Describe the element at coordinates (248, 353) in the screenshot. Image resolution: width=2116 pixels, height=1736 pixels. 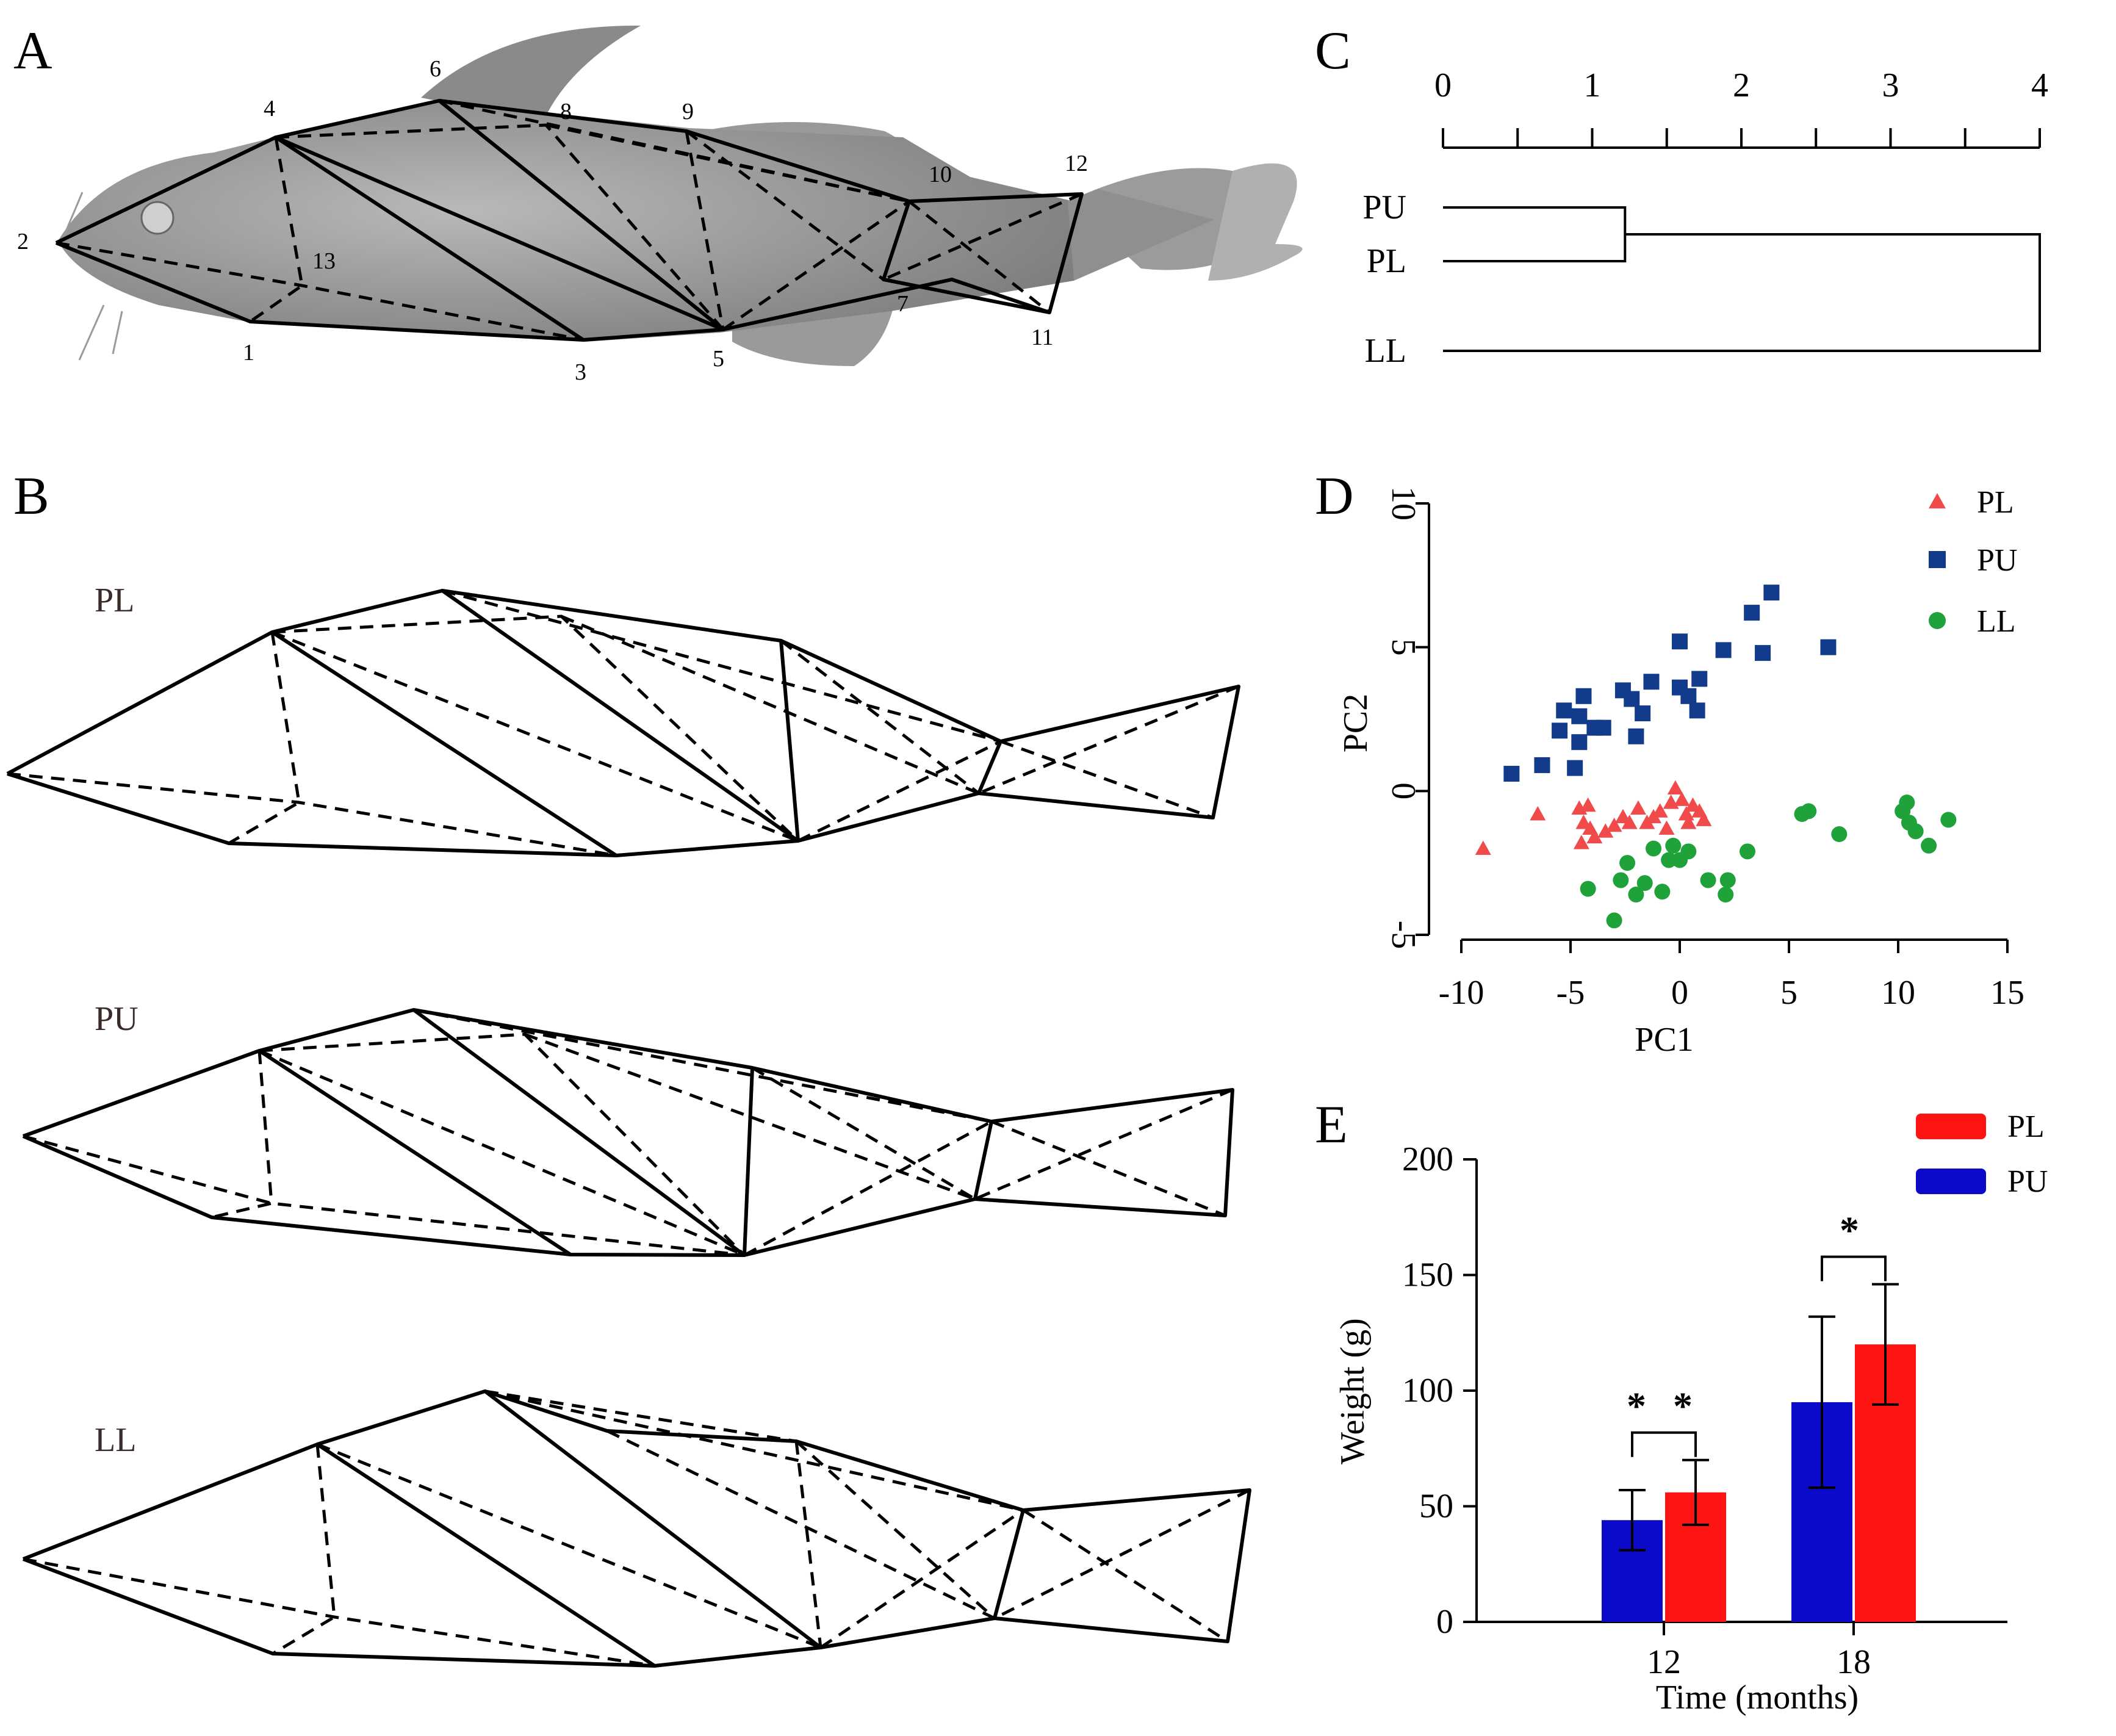
I see `landmark-1: 1` at that location.